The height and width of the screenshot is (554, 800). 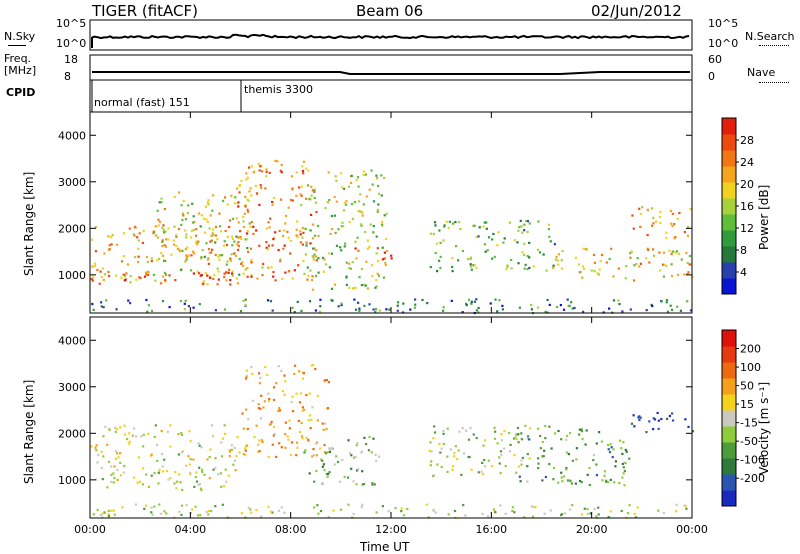 What do you see at coordinates (390, 40) in the screenshot?
I see `noise-sky-trace` at bounding box center [390, 40].